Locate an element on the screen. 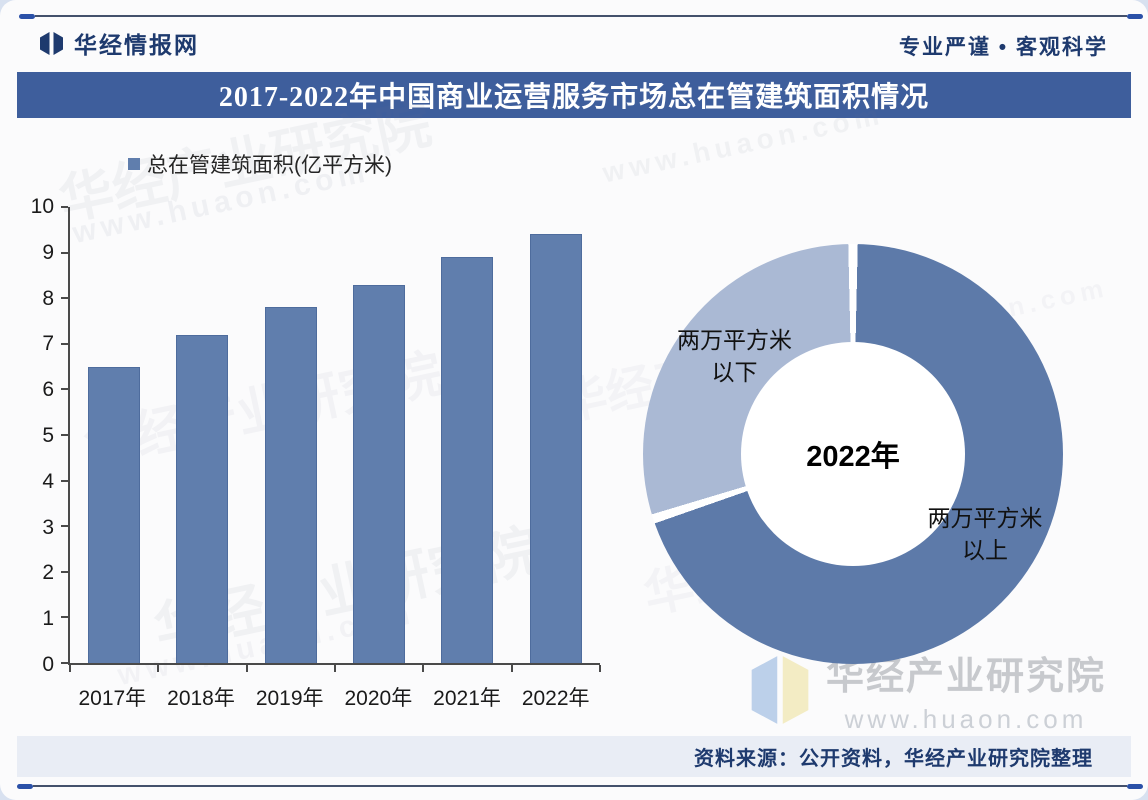  x-axis-labels: 2017年 2018年 2019年 2020年 2021年 2022年 is located at coordinates (334, 697).